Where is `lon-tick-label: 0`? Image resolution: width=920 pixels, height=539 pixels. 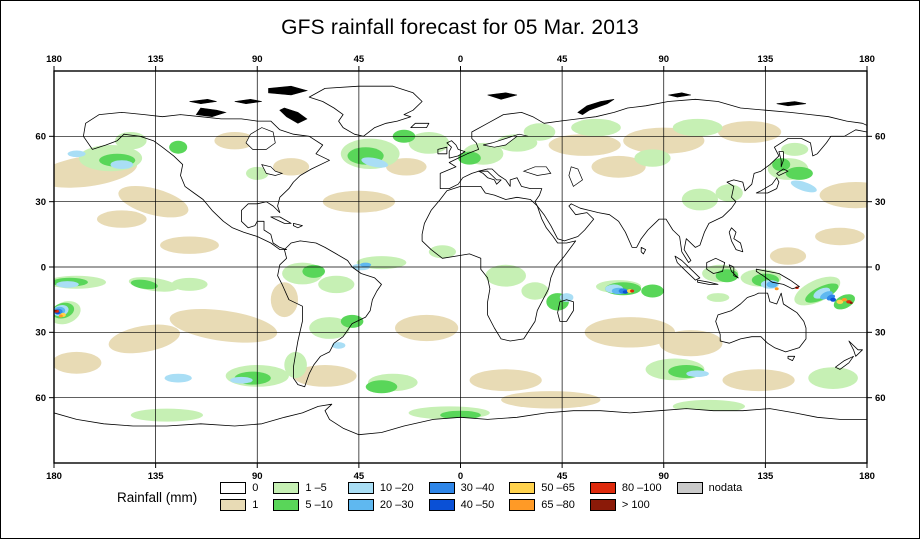 lon-tick-label: 0 is located at coordinates (460, 59).